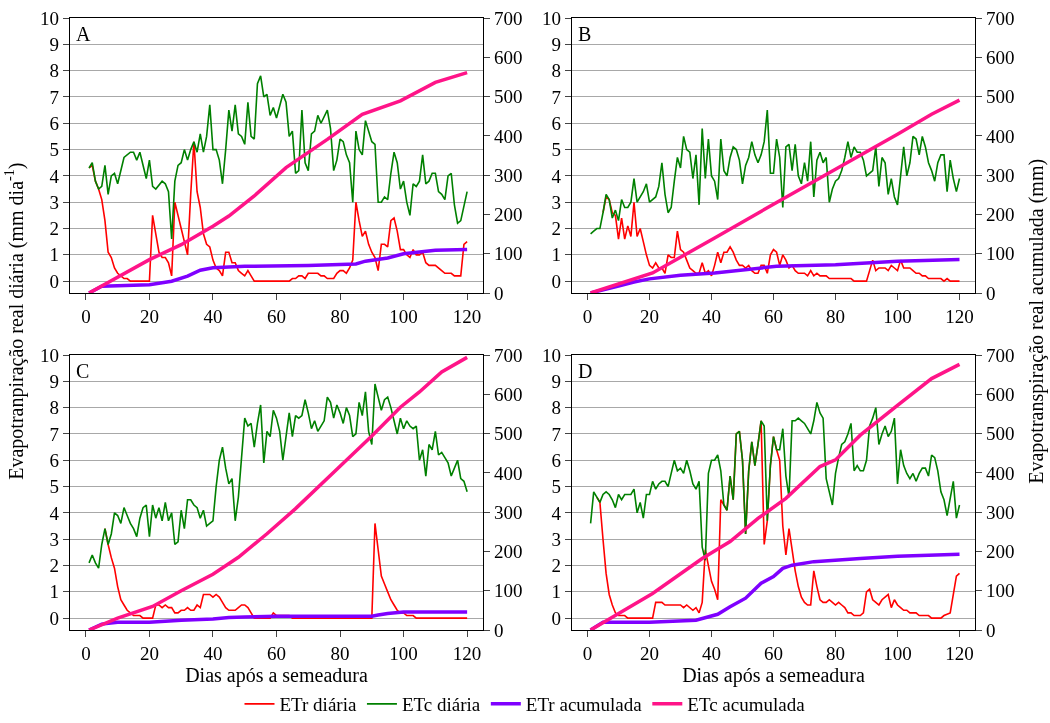 The height and width of the screenshot is (723, 1050). I want to click on legend-label: ETc diária, so click(441, 705).